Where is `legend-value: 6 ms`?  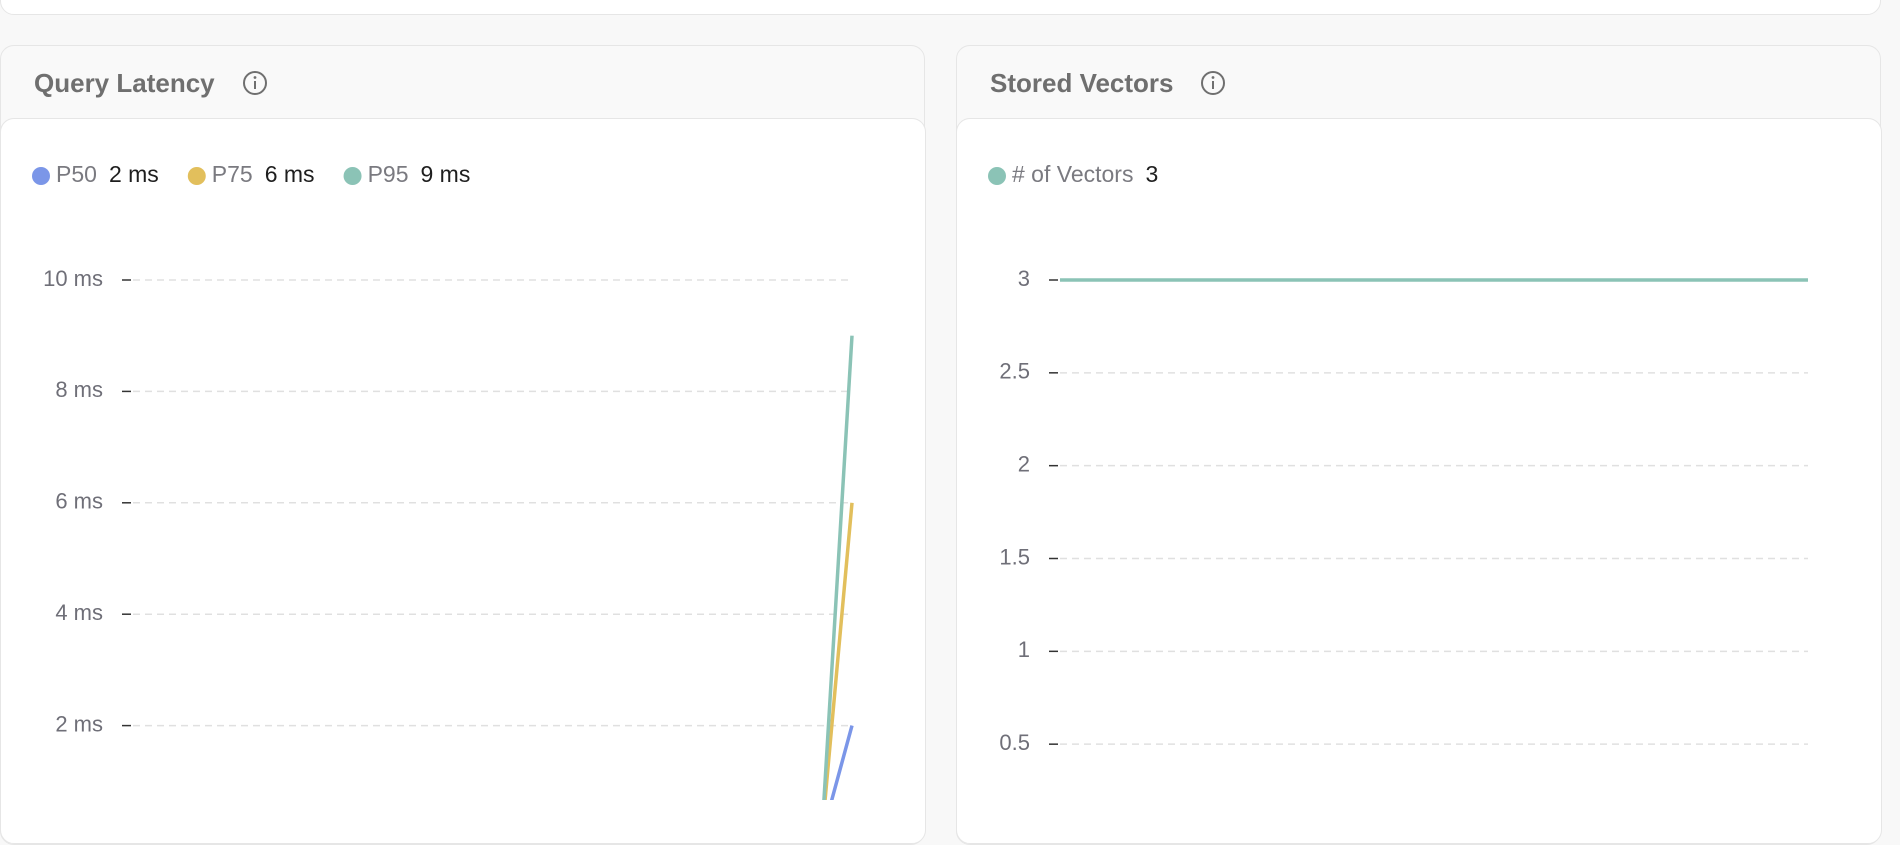
legend-value: 6 ms is located at coordinates (290, 174).